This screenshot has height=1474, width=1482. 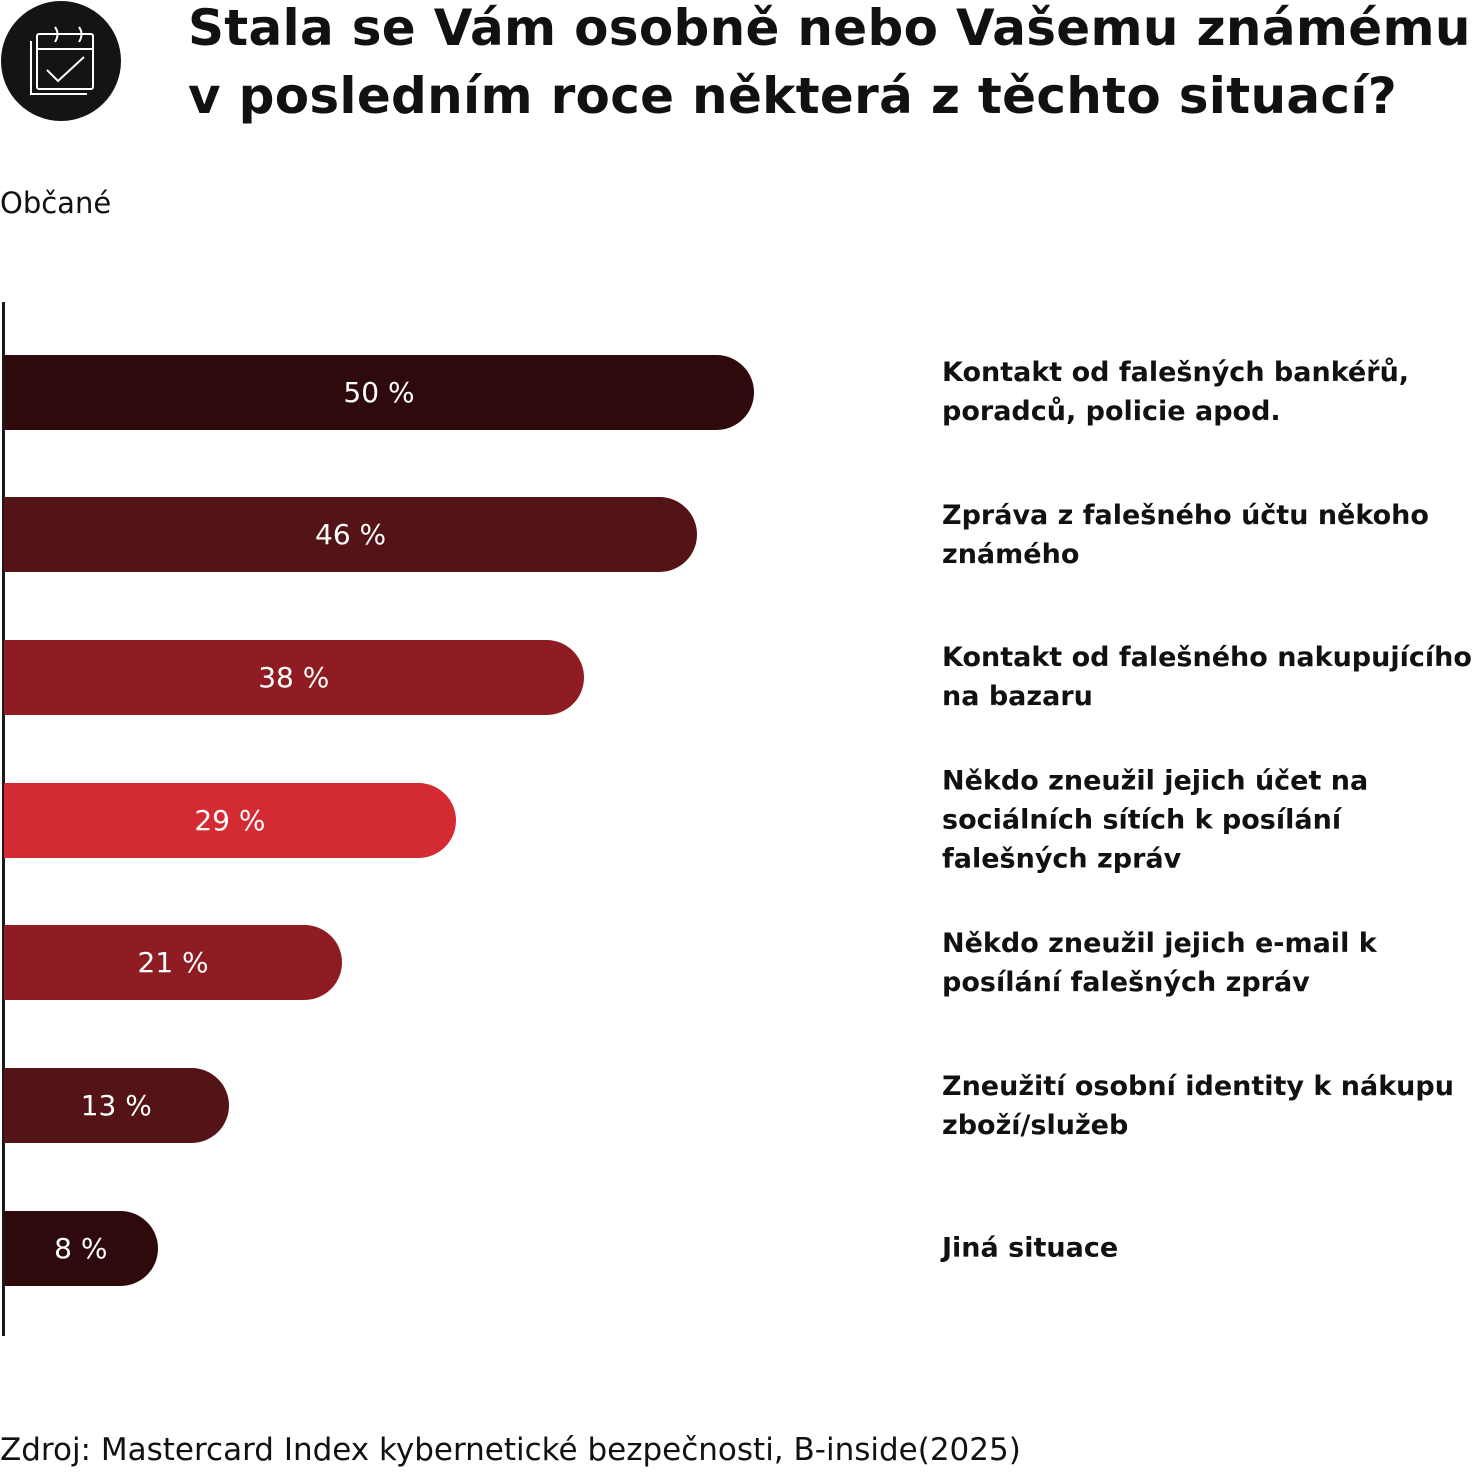 I want to click on bar: 13 %, so click(x=116, y=1105).